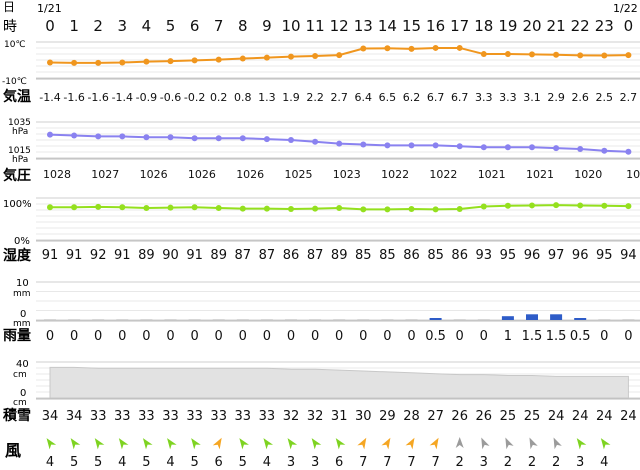 Image resolution: width=640 pixels, height=470 pixels. Describe the element at coordinates (508, 416) in the screenshot. I see `snow-value: 25` at that location.